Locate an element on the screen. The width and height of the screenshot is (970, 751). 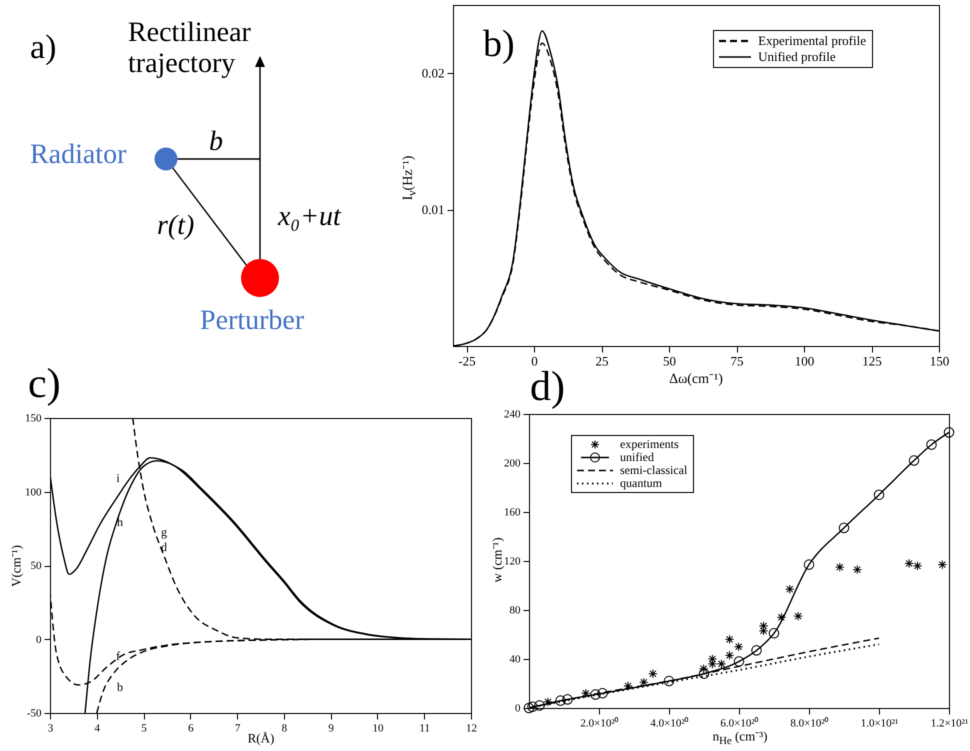
x-tick-label: 7 is located at coordinates (237, 728).